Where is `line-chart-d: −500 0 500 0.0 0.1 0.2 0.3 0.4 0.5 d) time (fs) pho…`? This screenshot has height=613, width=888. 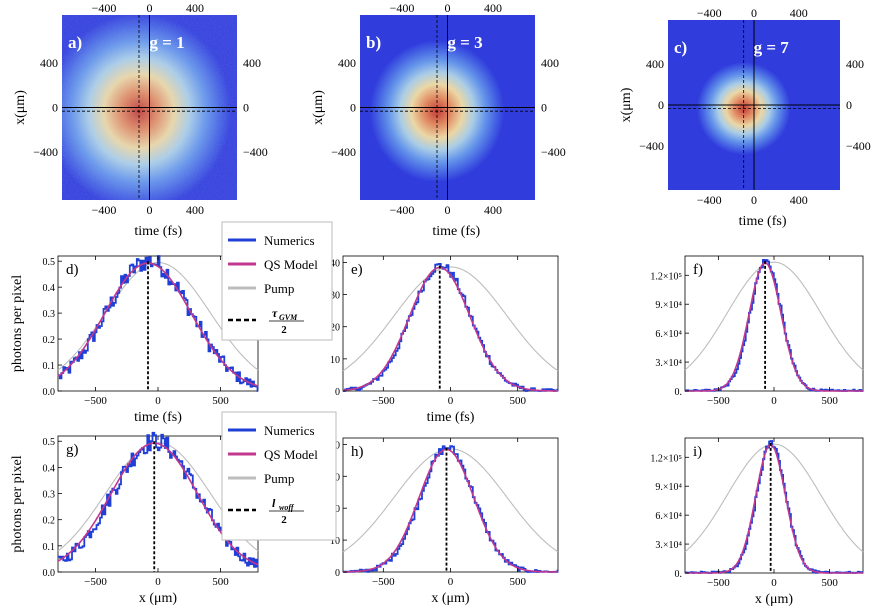 line-chart-d: −500 0 500 0.0 0.1 0.2 0.3 0.4 0.5 d) time (fs) pho… is located at coordinates (134, 340).